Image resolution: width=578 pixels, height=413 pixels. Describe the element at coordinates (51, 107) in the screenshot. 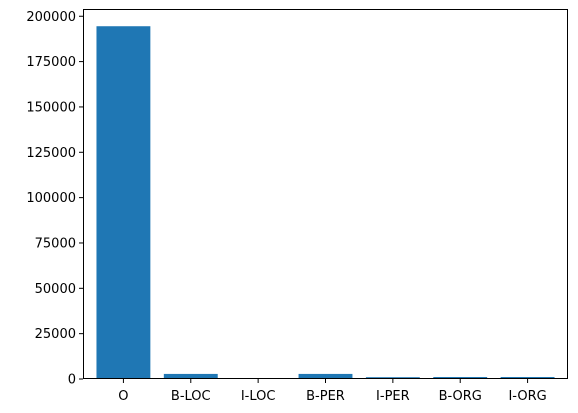

I see `y-tick-label: 150000` at that location.